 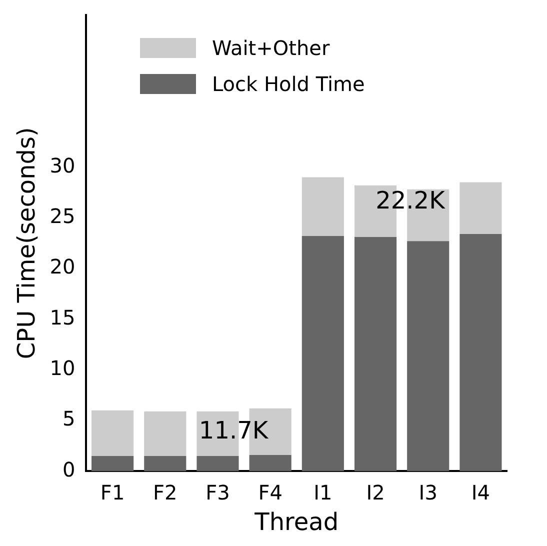 I want to click on legend-label: Lock Hold Time, so click(x=288, y=84).